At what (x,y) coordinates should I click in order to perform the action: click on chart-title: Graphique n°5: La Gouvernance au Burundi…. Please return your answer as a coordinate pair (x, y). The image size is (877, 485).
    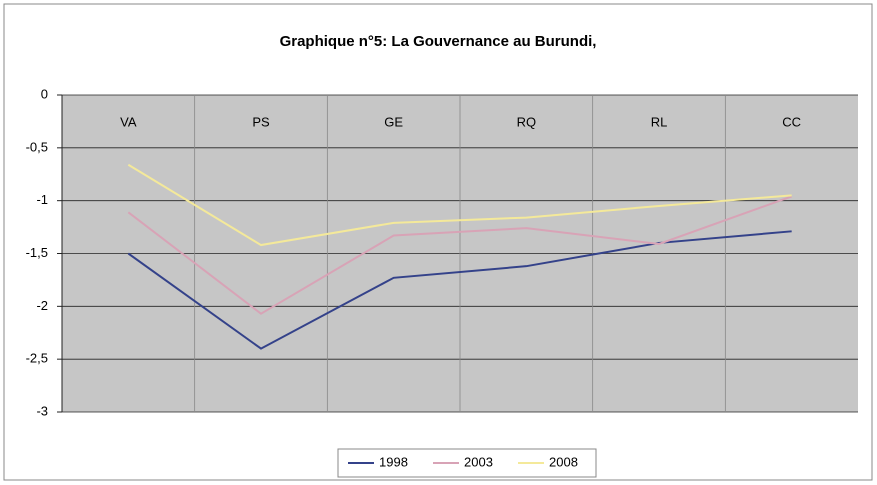
    Looking at the image, I should click on (438, 41).